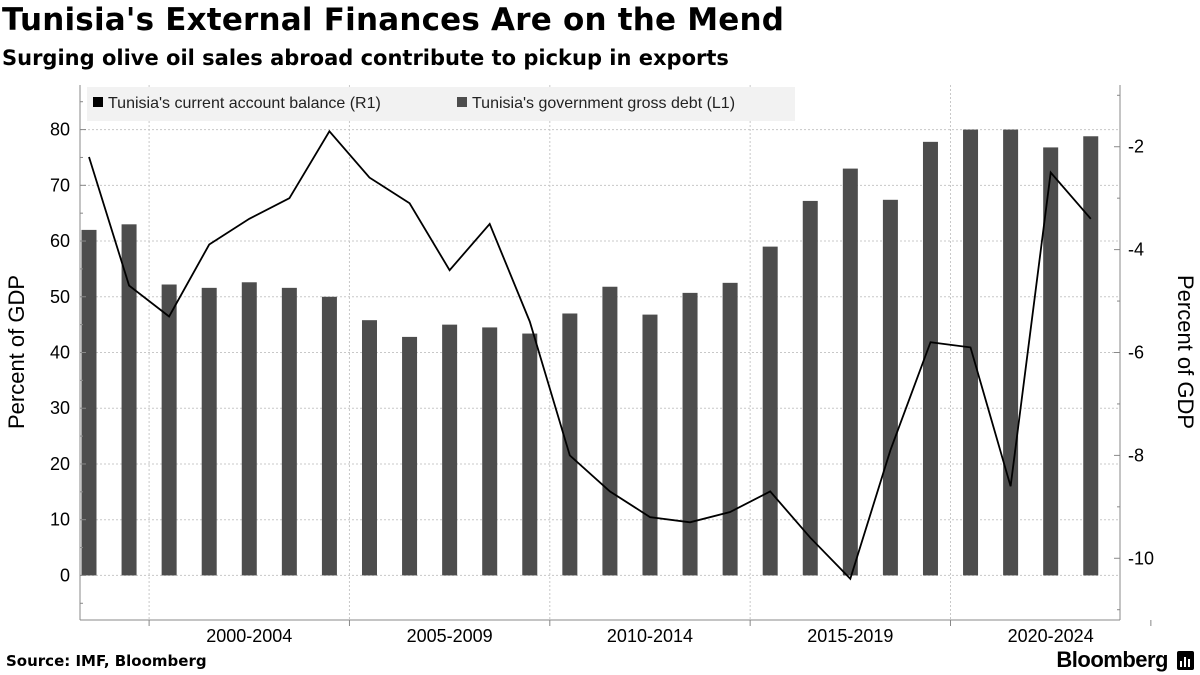  I want to click on left-tick-label: 80, so click(60, 130).